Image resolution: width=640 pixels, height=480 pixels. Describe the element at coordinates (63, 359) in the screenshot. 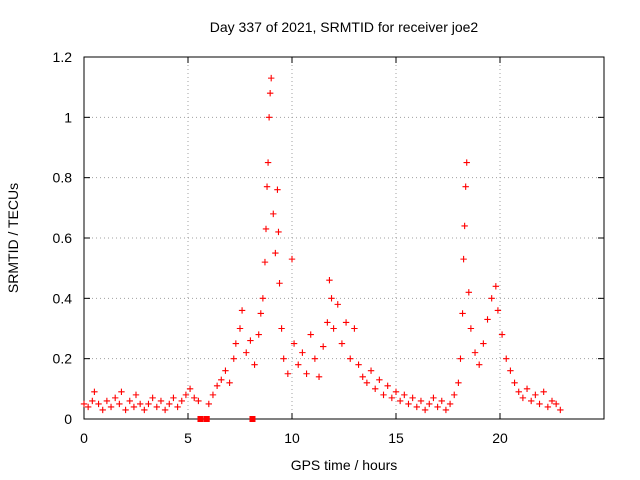

I see `y-tick-label: 0.2` at that location.